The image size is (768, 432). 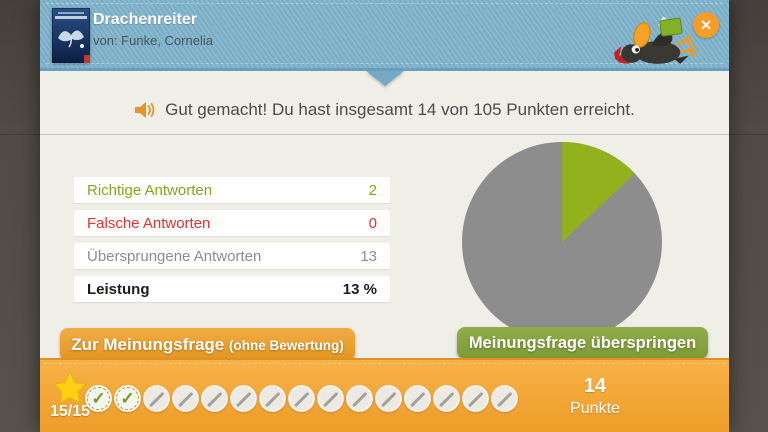 What do you see at coordinates (286, 345) in the screenshot?
I see `to-opinion-question-sublabel: (ohne Bewertung)` at bounding box center [286, 345].